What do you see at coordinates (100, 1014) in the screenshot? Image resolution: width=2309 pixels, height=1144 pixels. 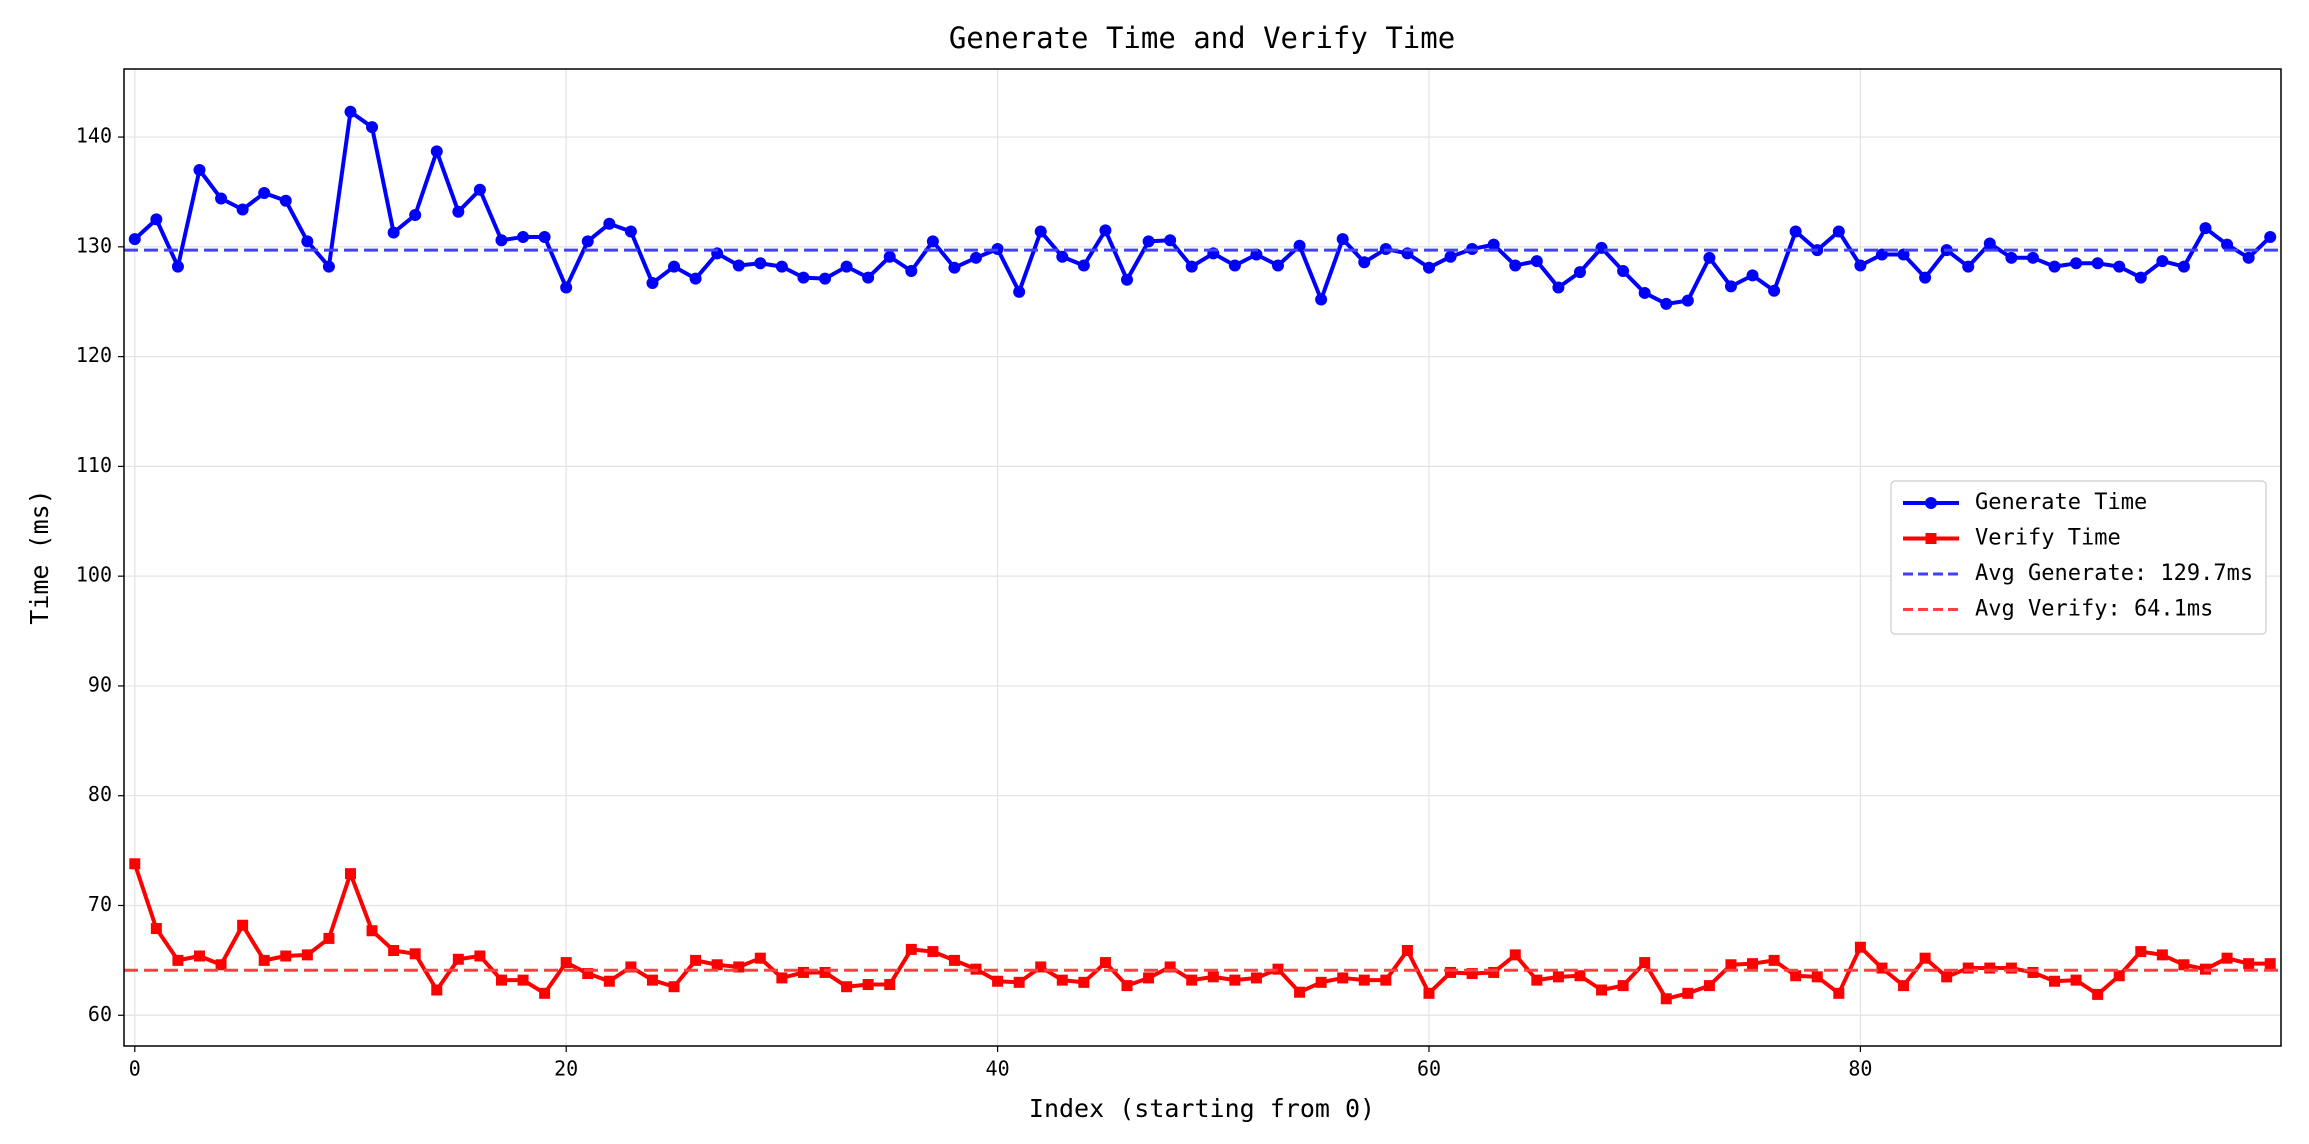 I see `y-tick-label: 60` at bounding box center [100, 1014].